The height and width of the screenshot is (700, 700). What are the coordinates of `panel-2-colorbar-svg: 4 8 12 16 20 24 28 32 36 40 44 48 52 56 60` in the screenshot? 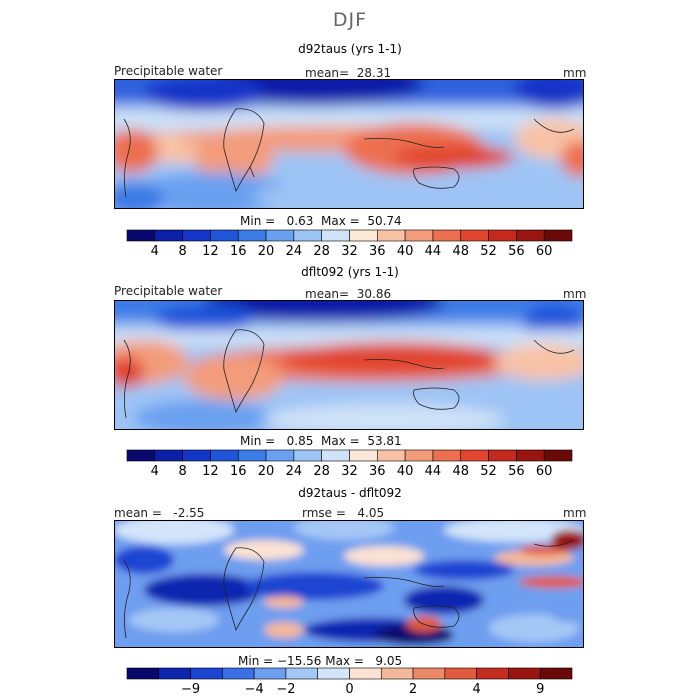 It's located at (349, 464).